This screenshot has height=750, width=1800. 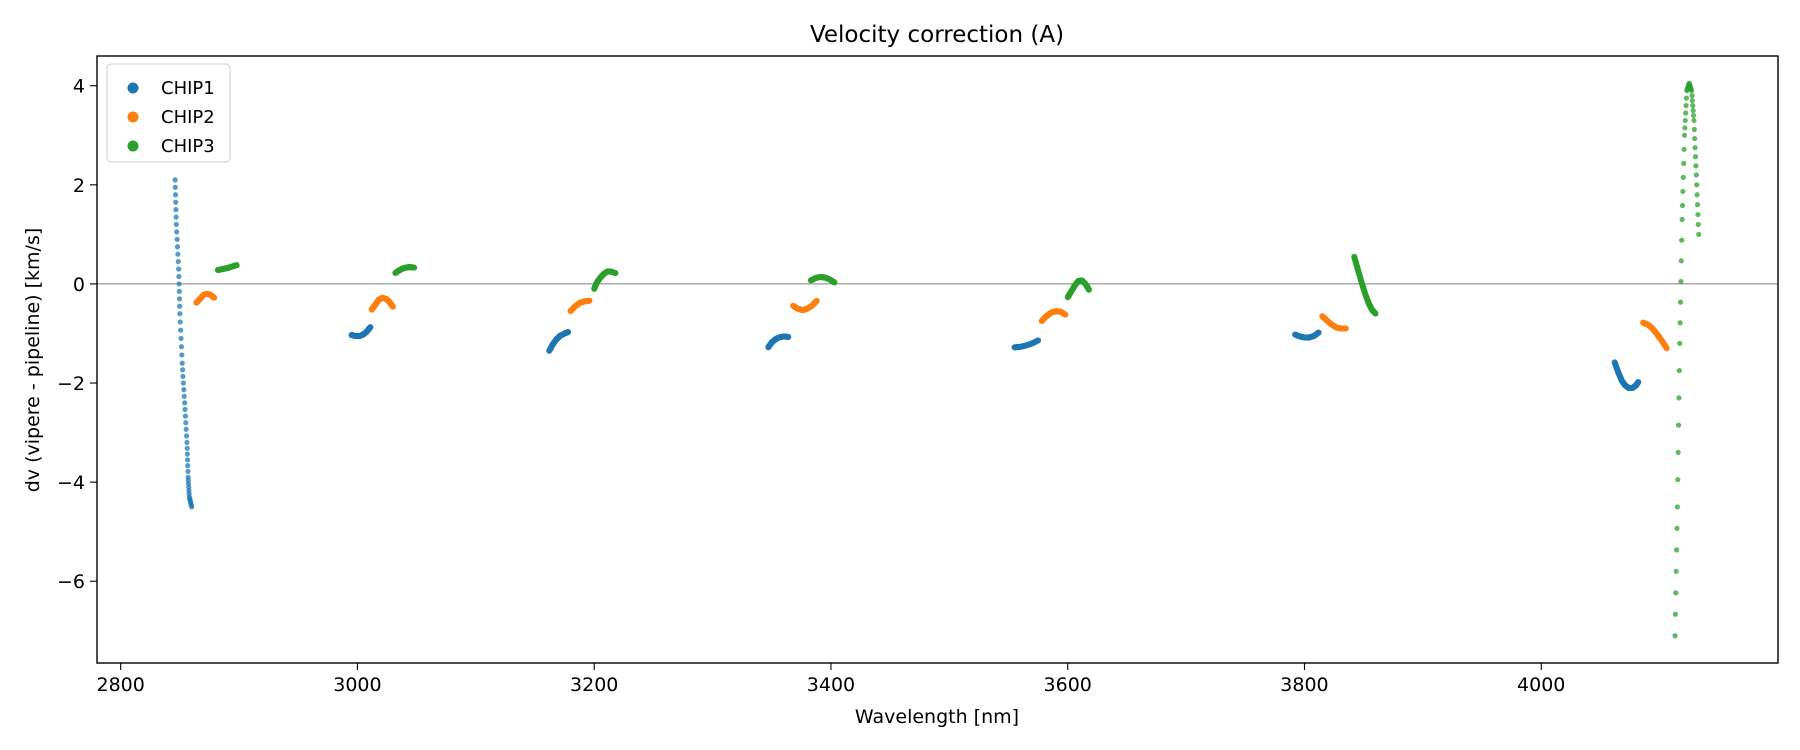 What do you see at coordinates (188, 146) in the screenshot?
I see `legend-label-chip3: CHIP3` at bounding box center [188, 146].